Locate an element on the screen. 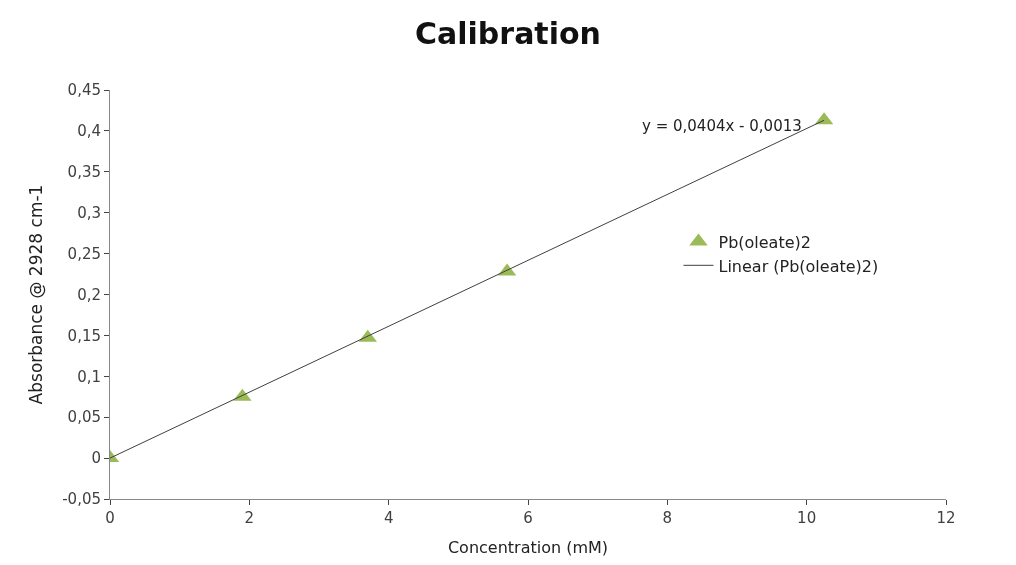 The image size is (1016, 565). y-axis-title: Absorbance @ 2928 cm-1 is located at coordinates (35, 294).